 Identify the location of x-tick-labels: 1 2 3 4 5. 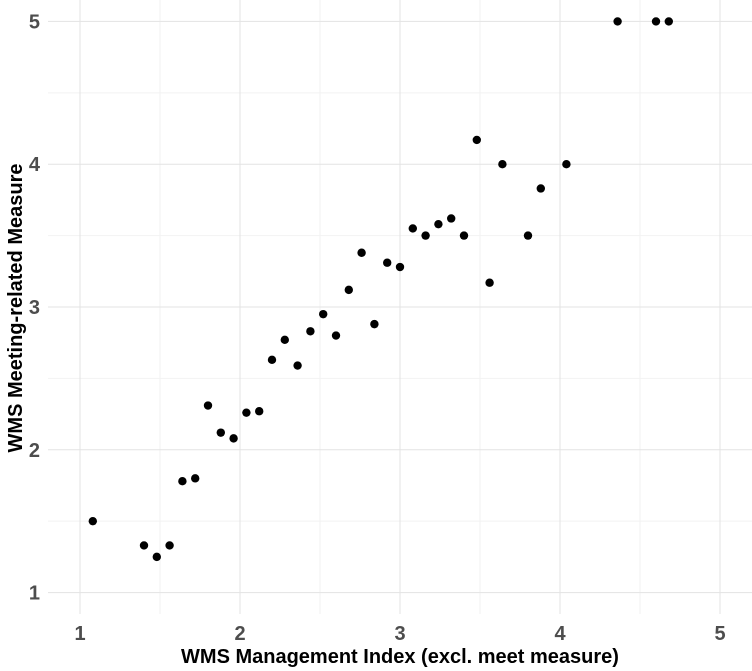
(399, 634).